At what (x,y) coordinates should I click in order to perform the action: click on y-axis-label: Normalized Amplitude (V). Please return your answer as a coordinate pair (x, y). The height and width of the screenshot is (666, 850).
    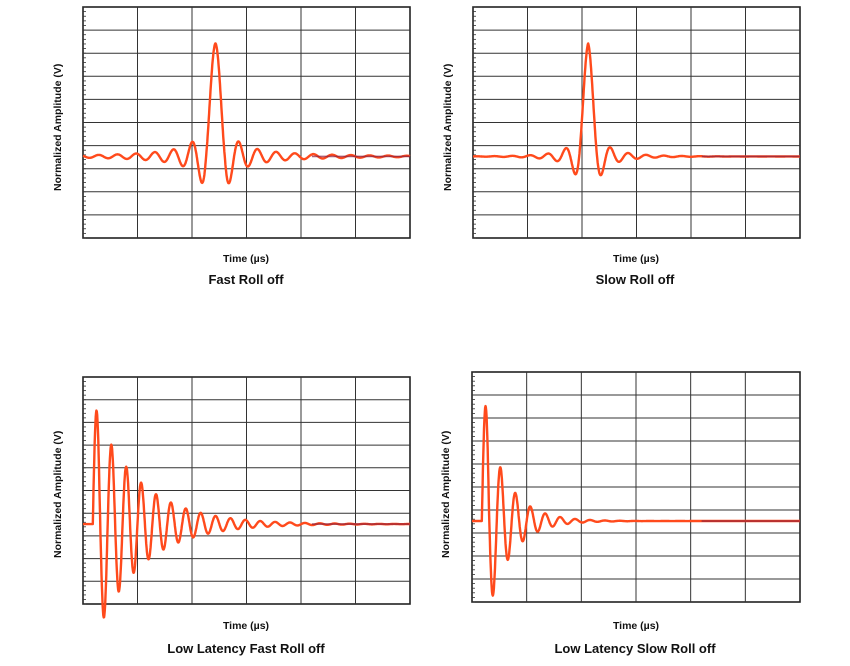
    Looking at the image, I should click on (446, 494).